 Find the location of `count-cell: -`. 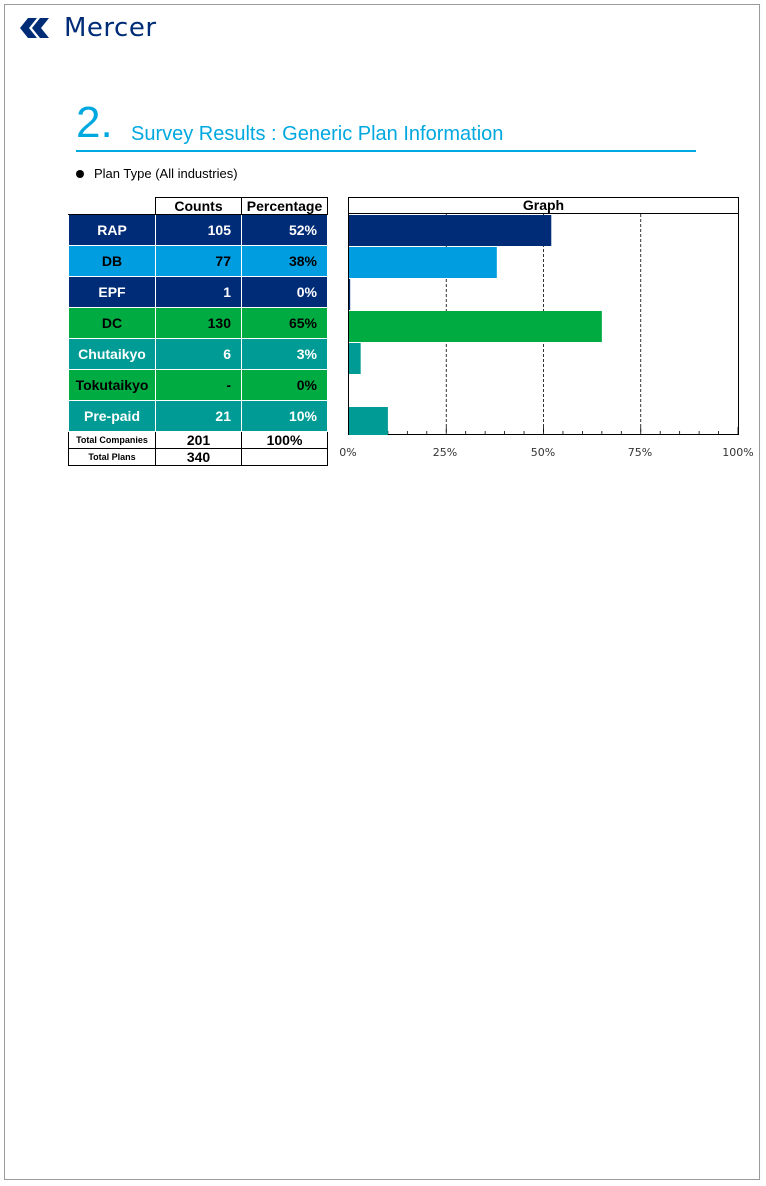

count-cell: - is located at coordinates (198, 385).